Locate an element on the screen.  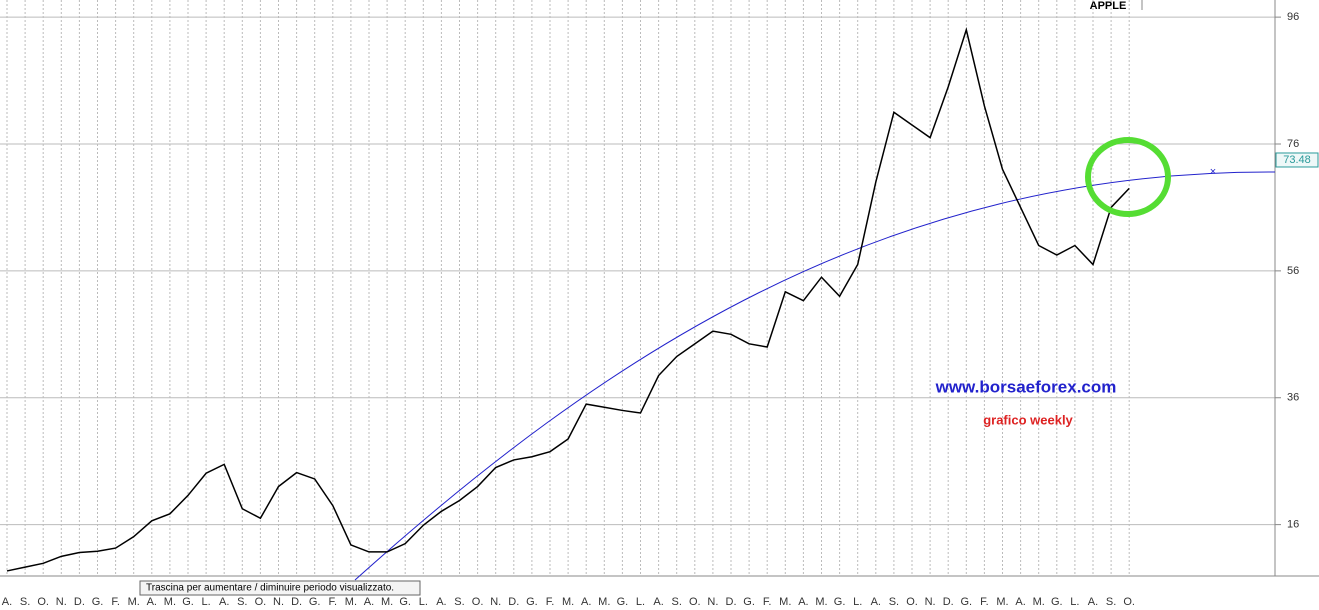
highlight-circle is located at coordinates (1128, 177).